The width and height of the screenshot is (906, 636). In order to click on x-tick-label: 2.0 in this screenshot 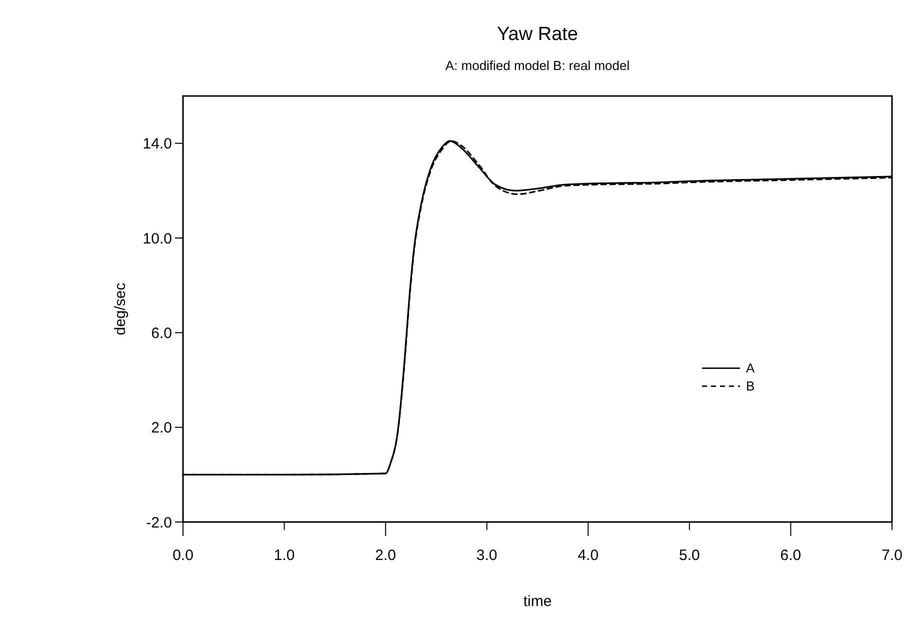, I will do `click(385, 555)`.